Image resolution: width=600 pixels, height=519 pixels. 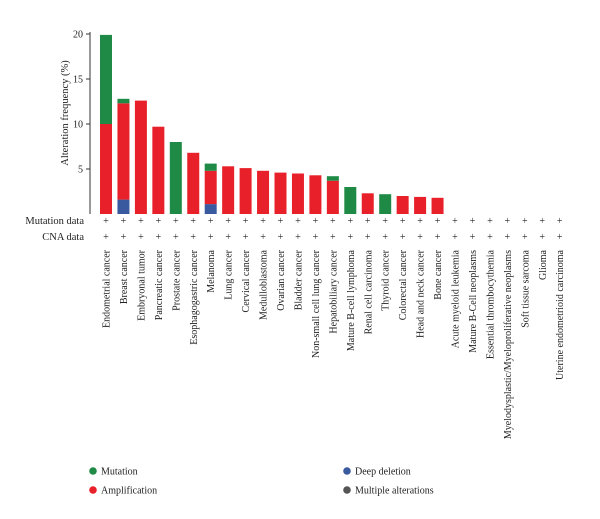 I want to click on row-label: Mutation data, so click(x=54, y=221).